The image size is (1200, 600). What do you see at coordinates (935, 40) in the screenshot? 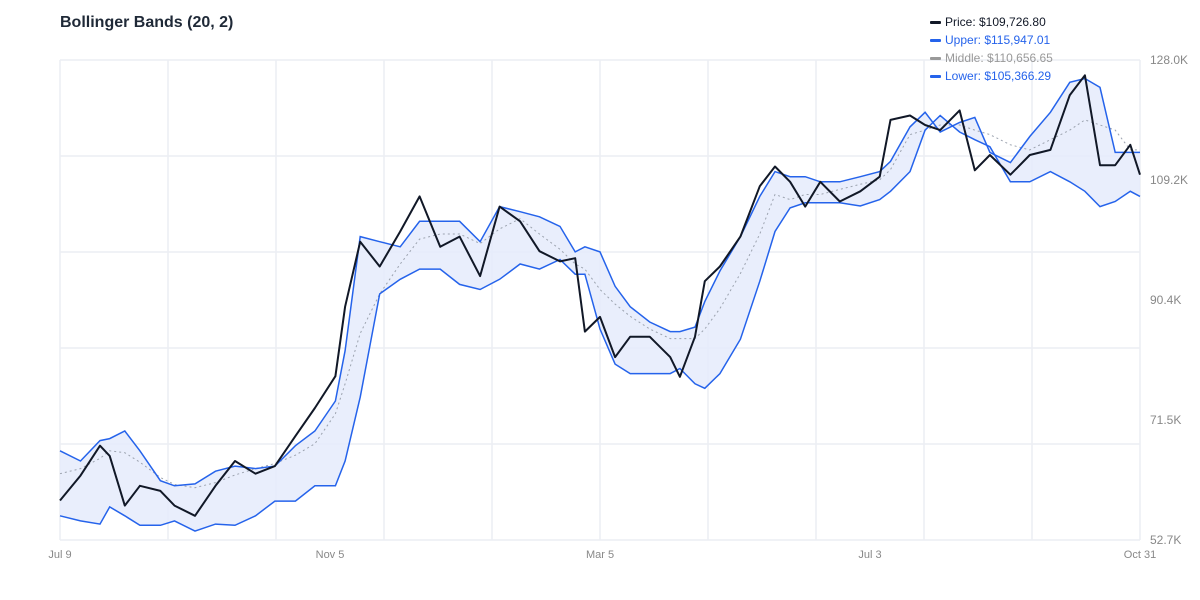
I see `legend-swatch-upper` at bounding box center [935, 40].